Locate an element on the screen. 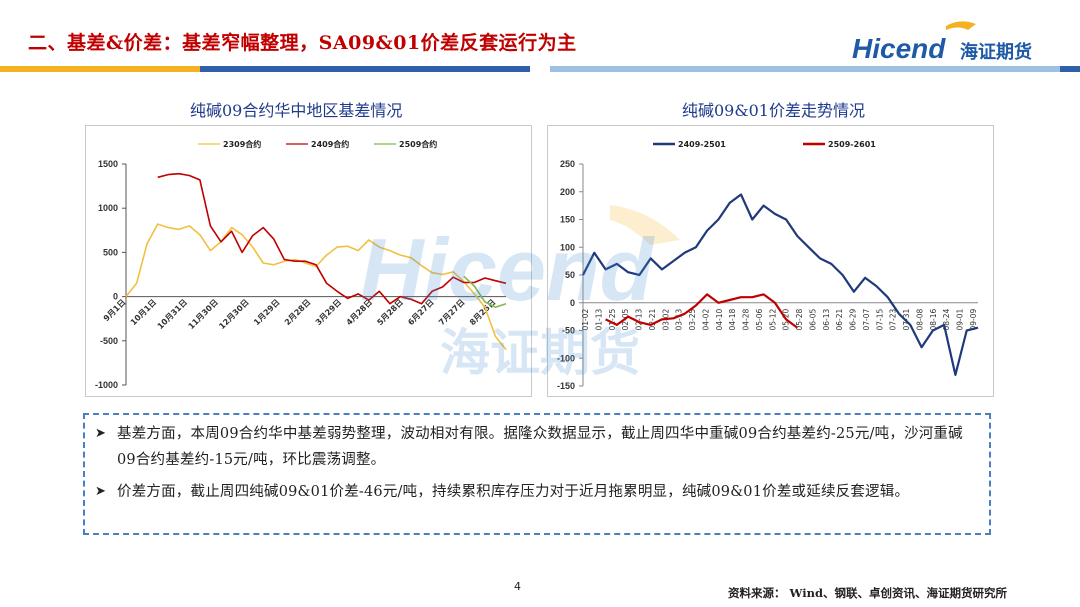  data-source: 资料来源： Wind、钢联、卓创资讯、海证期货研究所 is located at coordinates (867, 593).